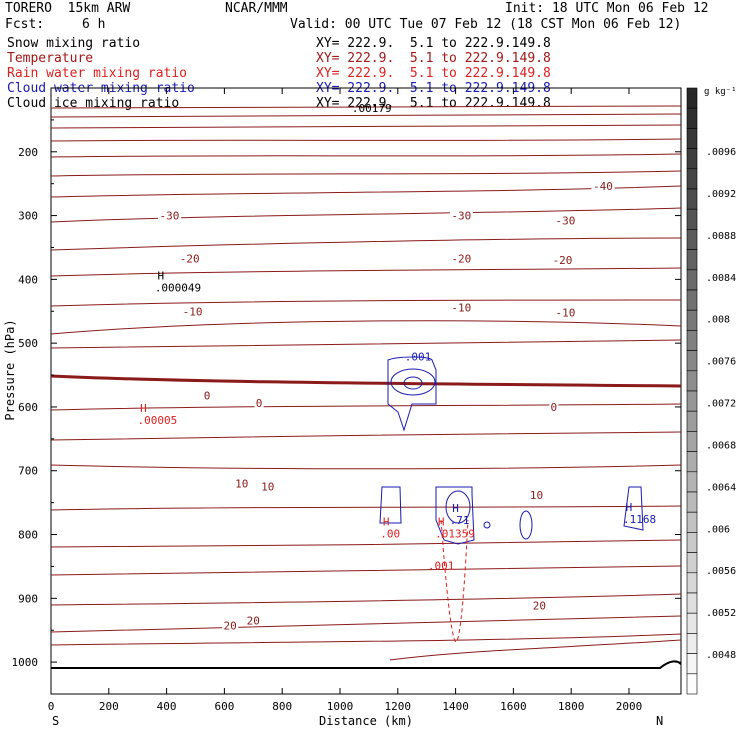  I want to click on colorbar-tick-label: .0068, so click(721, 445).